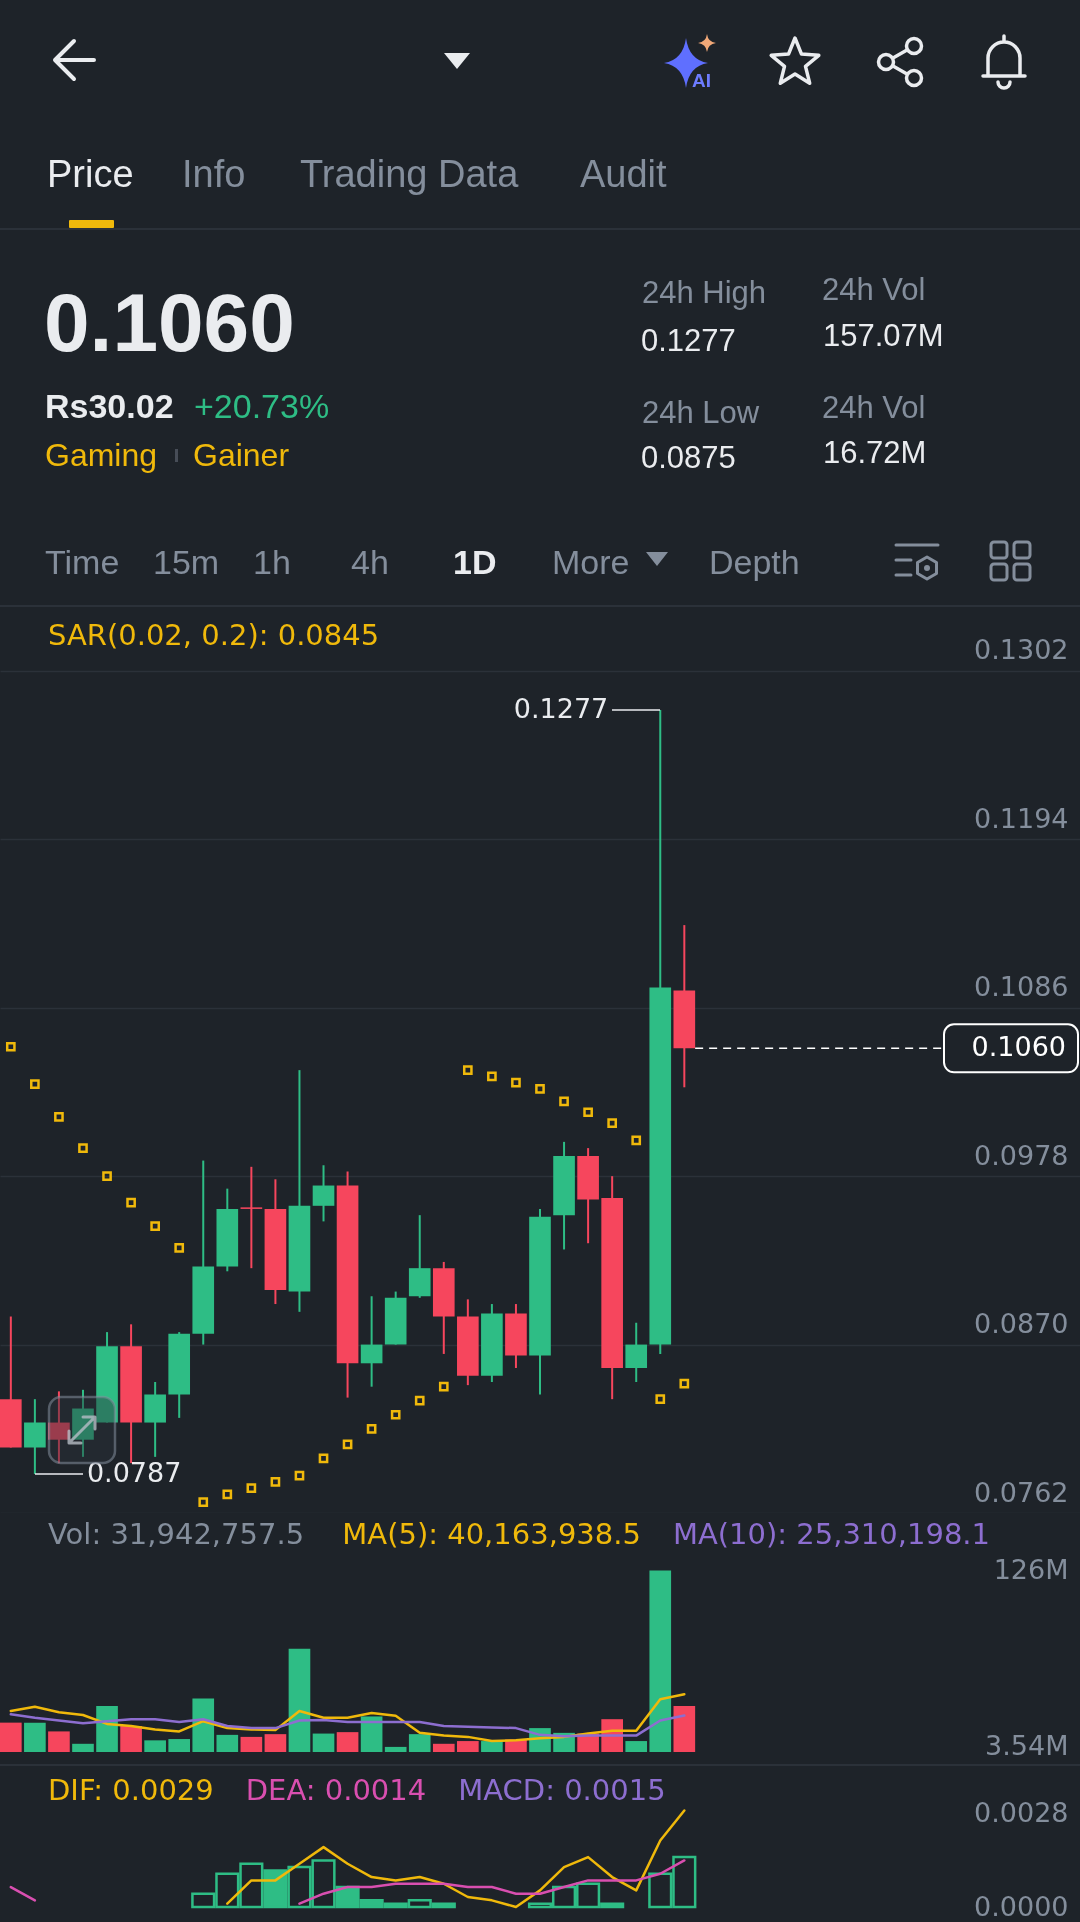  I want to click on text: Audit, so click(624, 174).